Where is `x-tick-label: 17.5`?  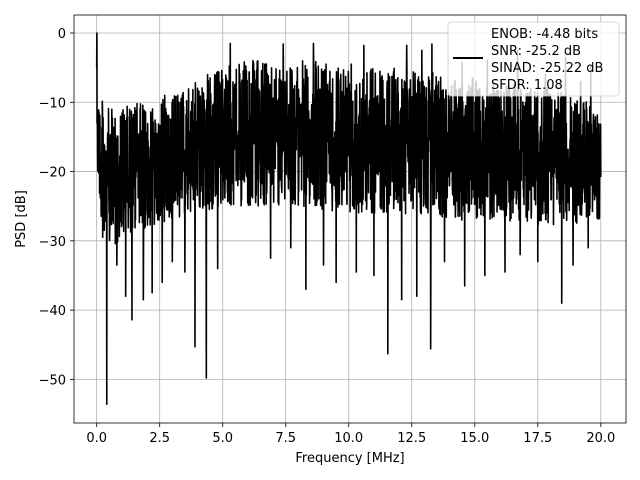 x-tick-label: 17.5 is located at coordinates (537, 438).